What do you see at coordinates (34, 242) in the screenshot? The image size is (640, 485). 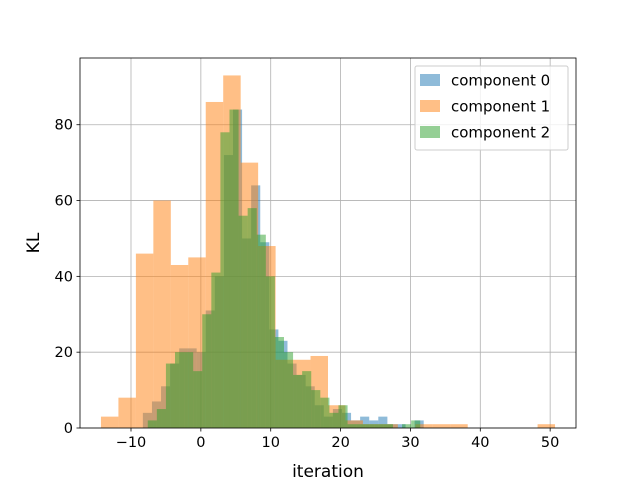 I see `y-axis-label: KL` at bounding box center [34, 242].